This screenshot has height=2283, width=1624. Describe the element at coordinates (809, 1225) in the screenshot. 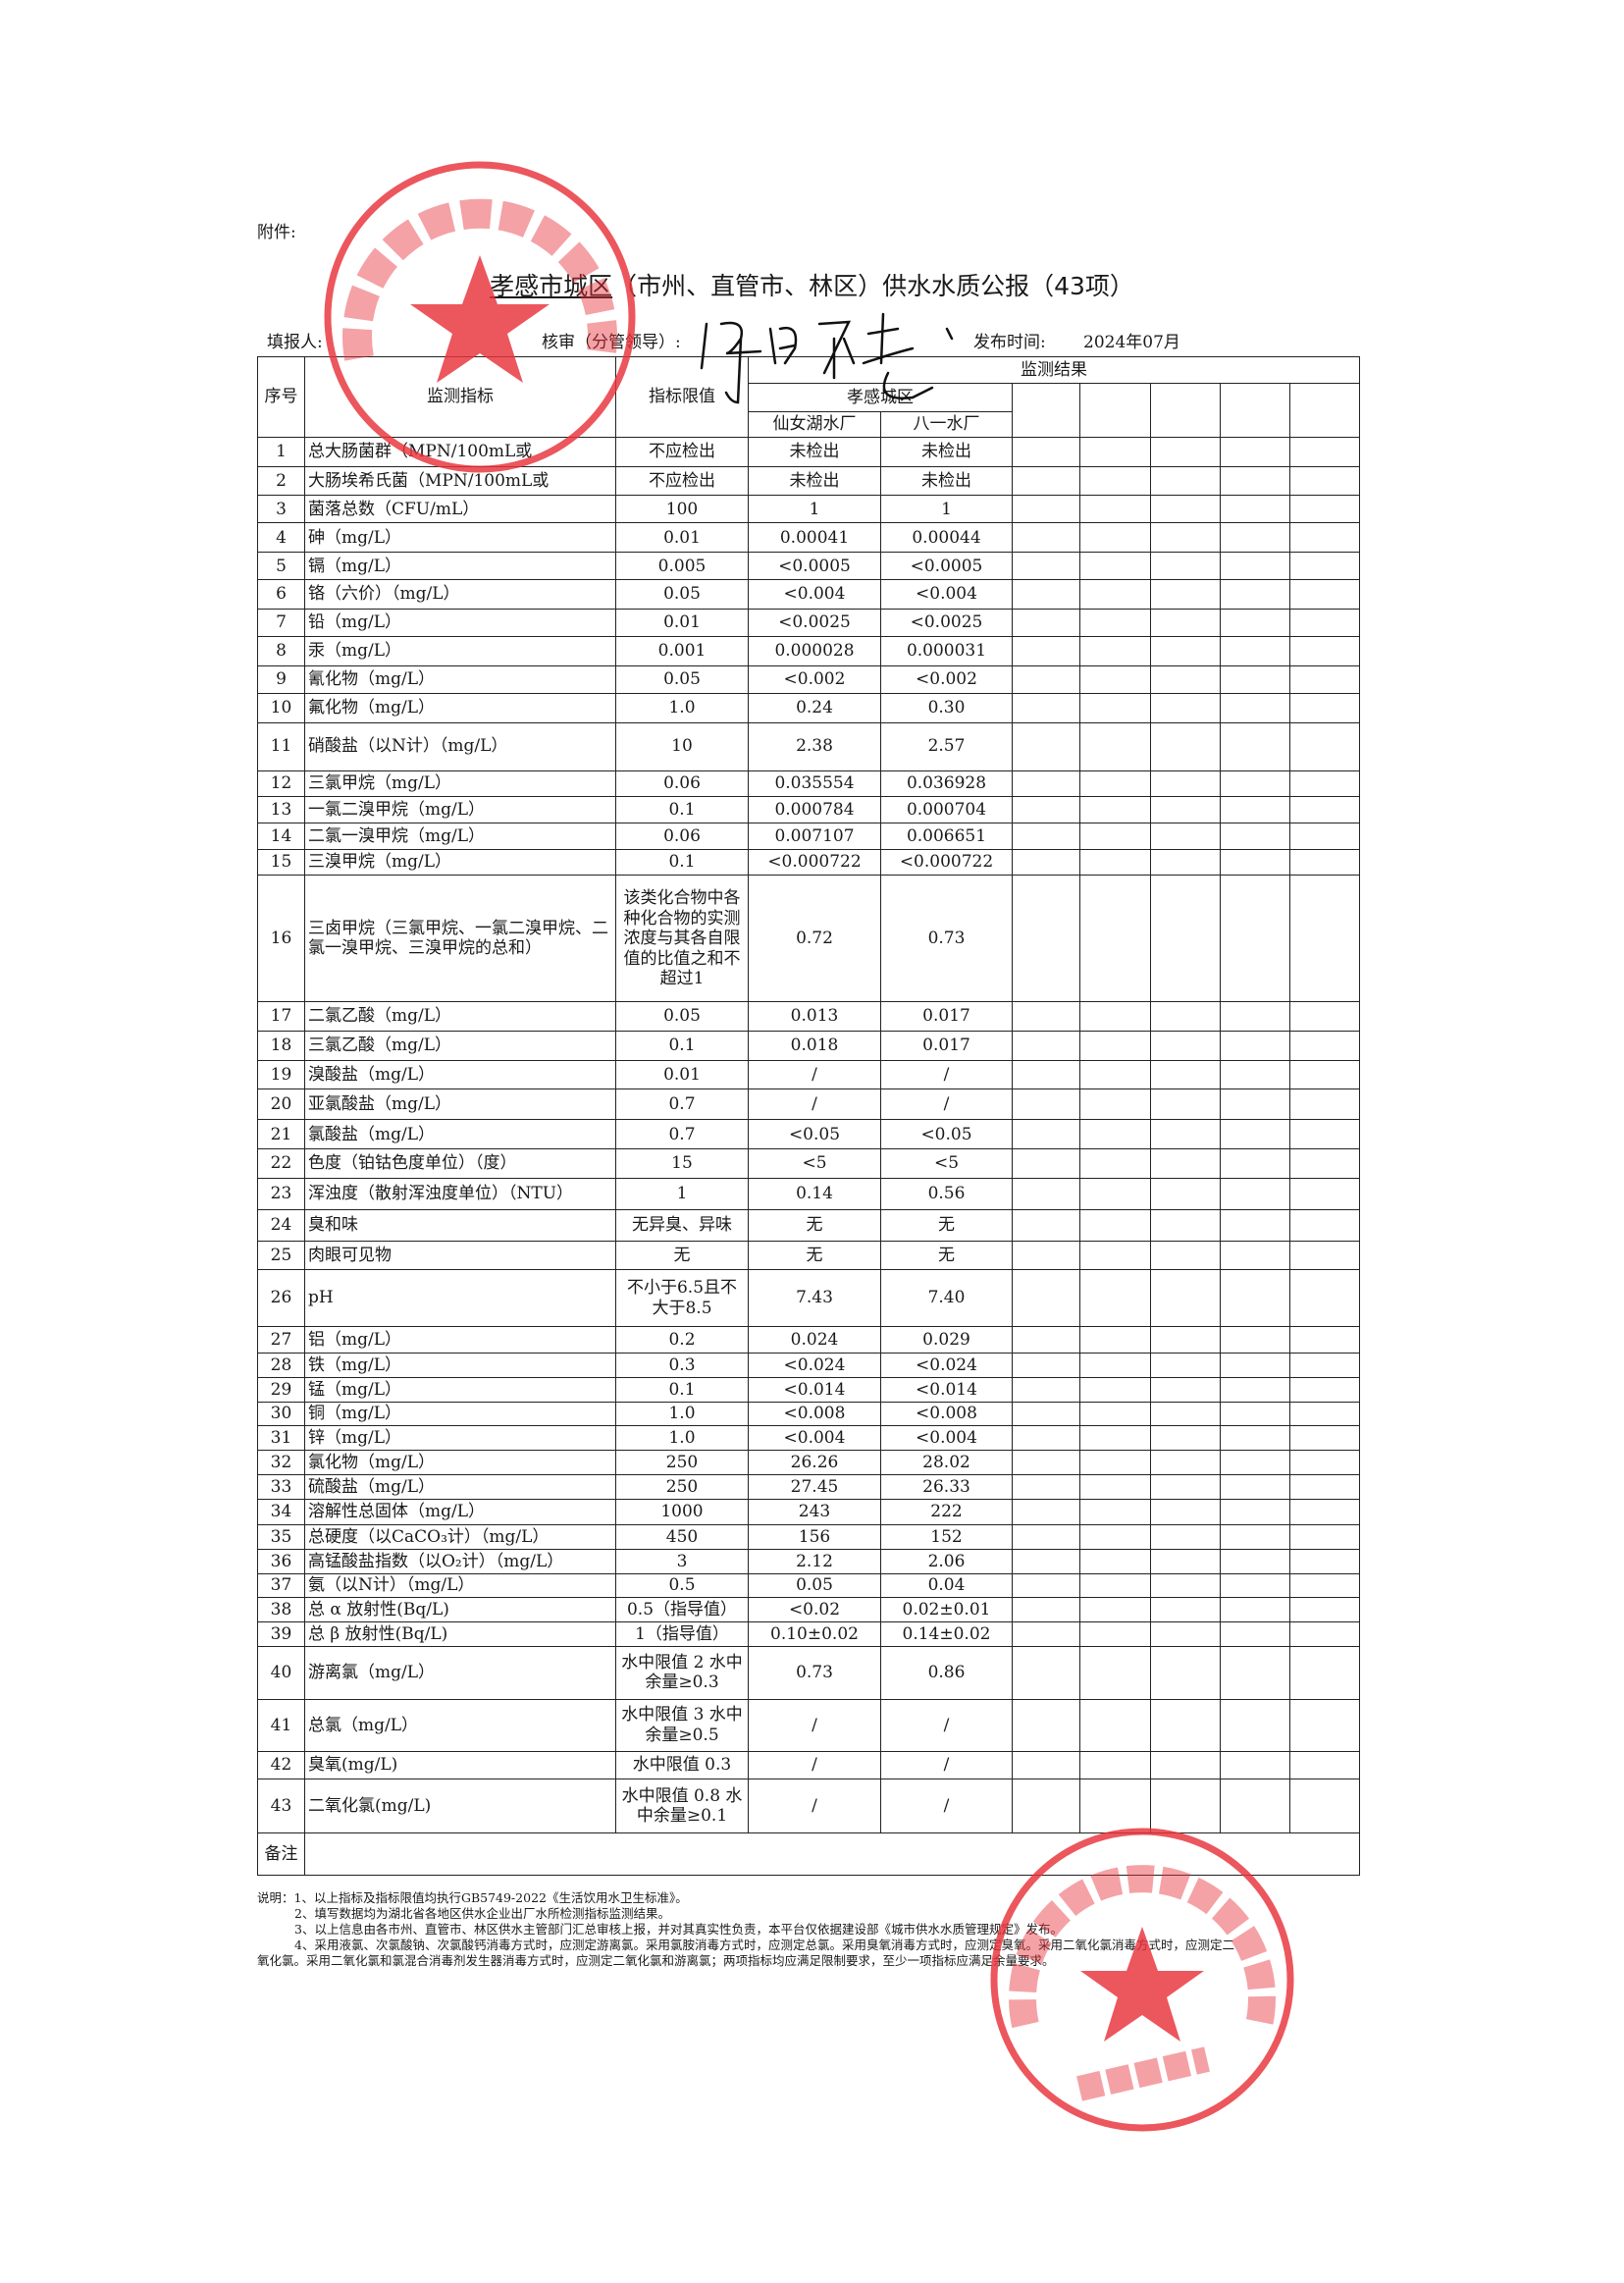

I see `table-row: 24 臭和味 无异臭、异味无无` at that location.